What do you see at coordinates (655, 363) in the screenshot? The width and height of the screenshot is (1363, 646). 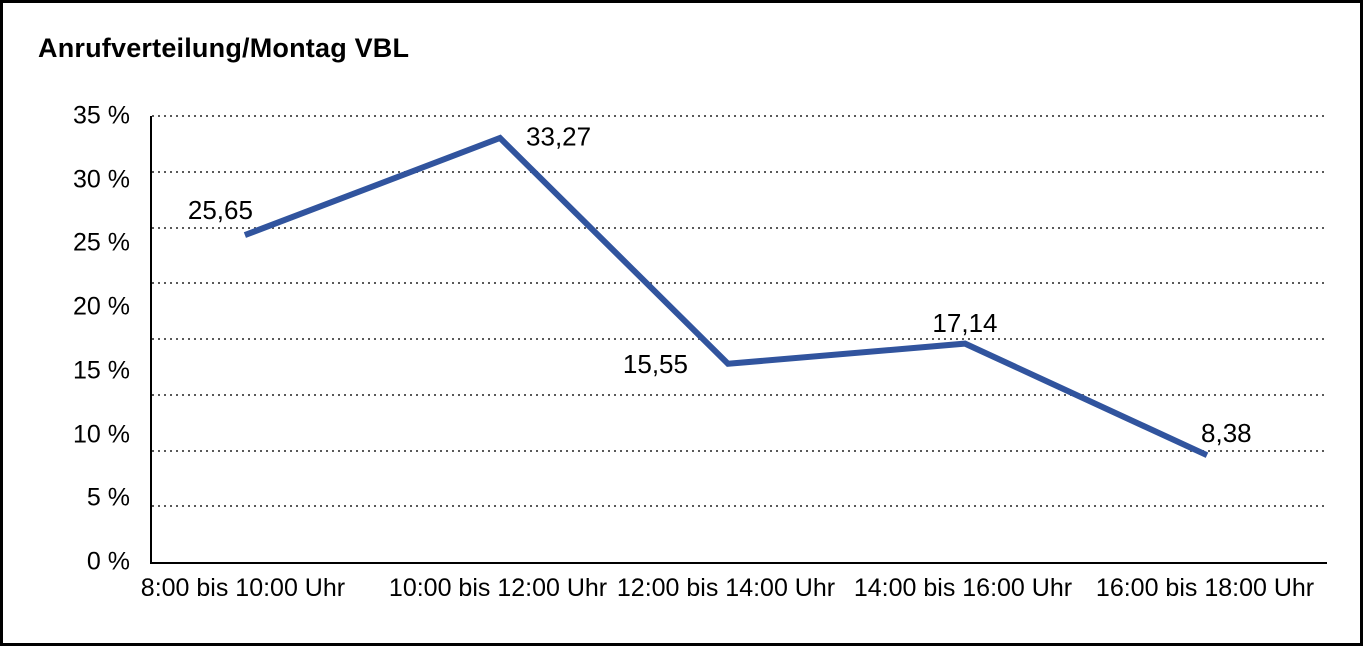 I see `data-label: 15,55` at bounding box center [655, 363].